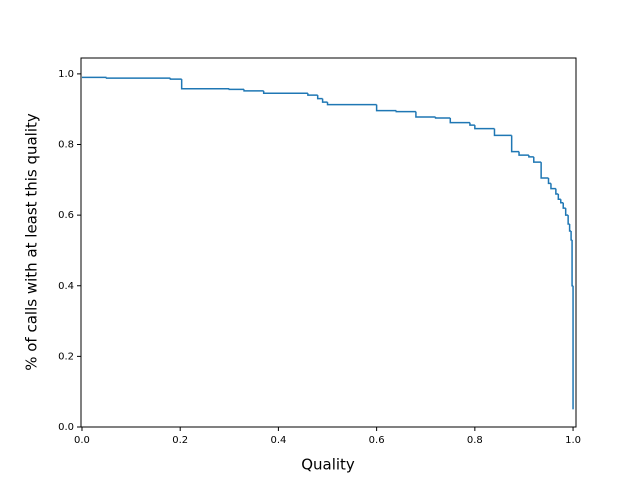  Describe the element at coordinates (66, 286) in the screenshot. I see `y-tick-label: 0.4` at that location.